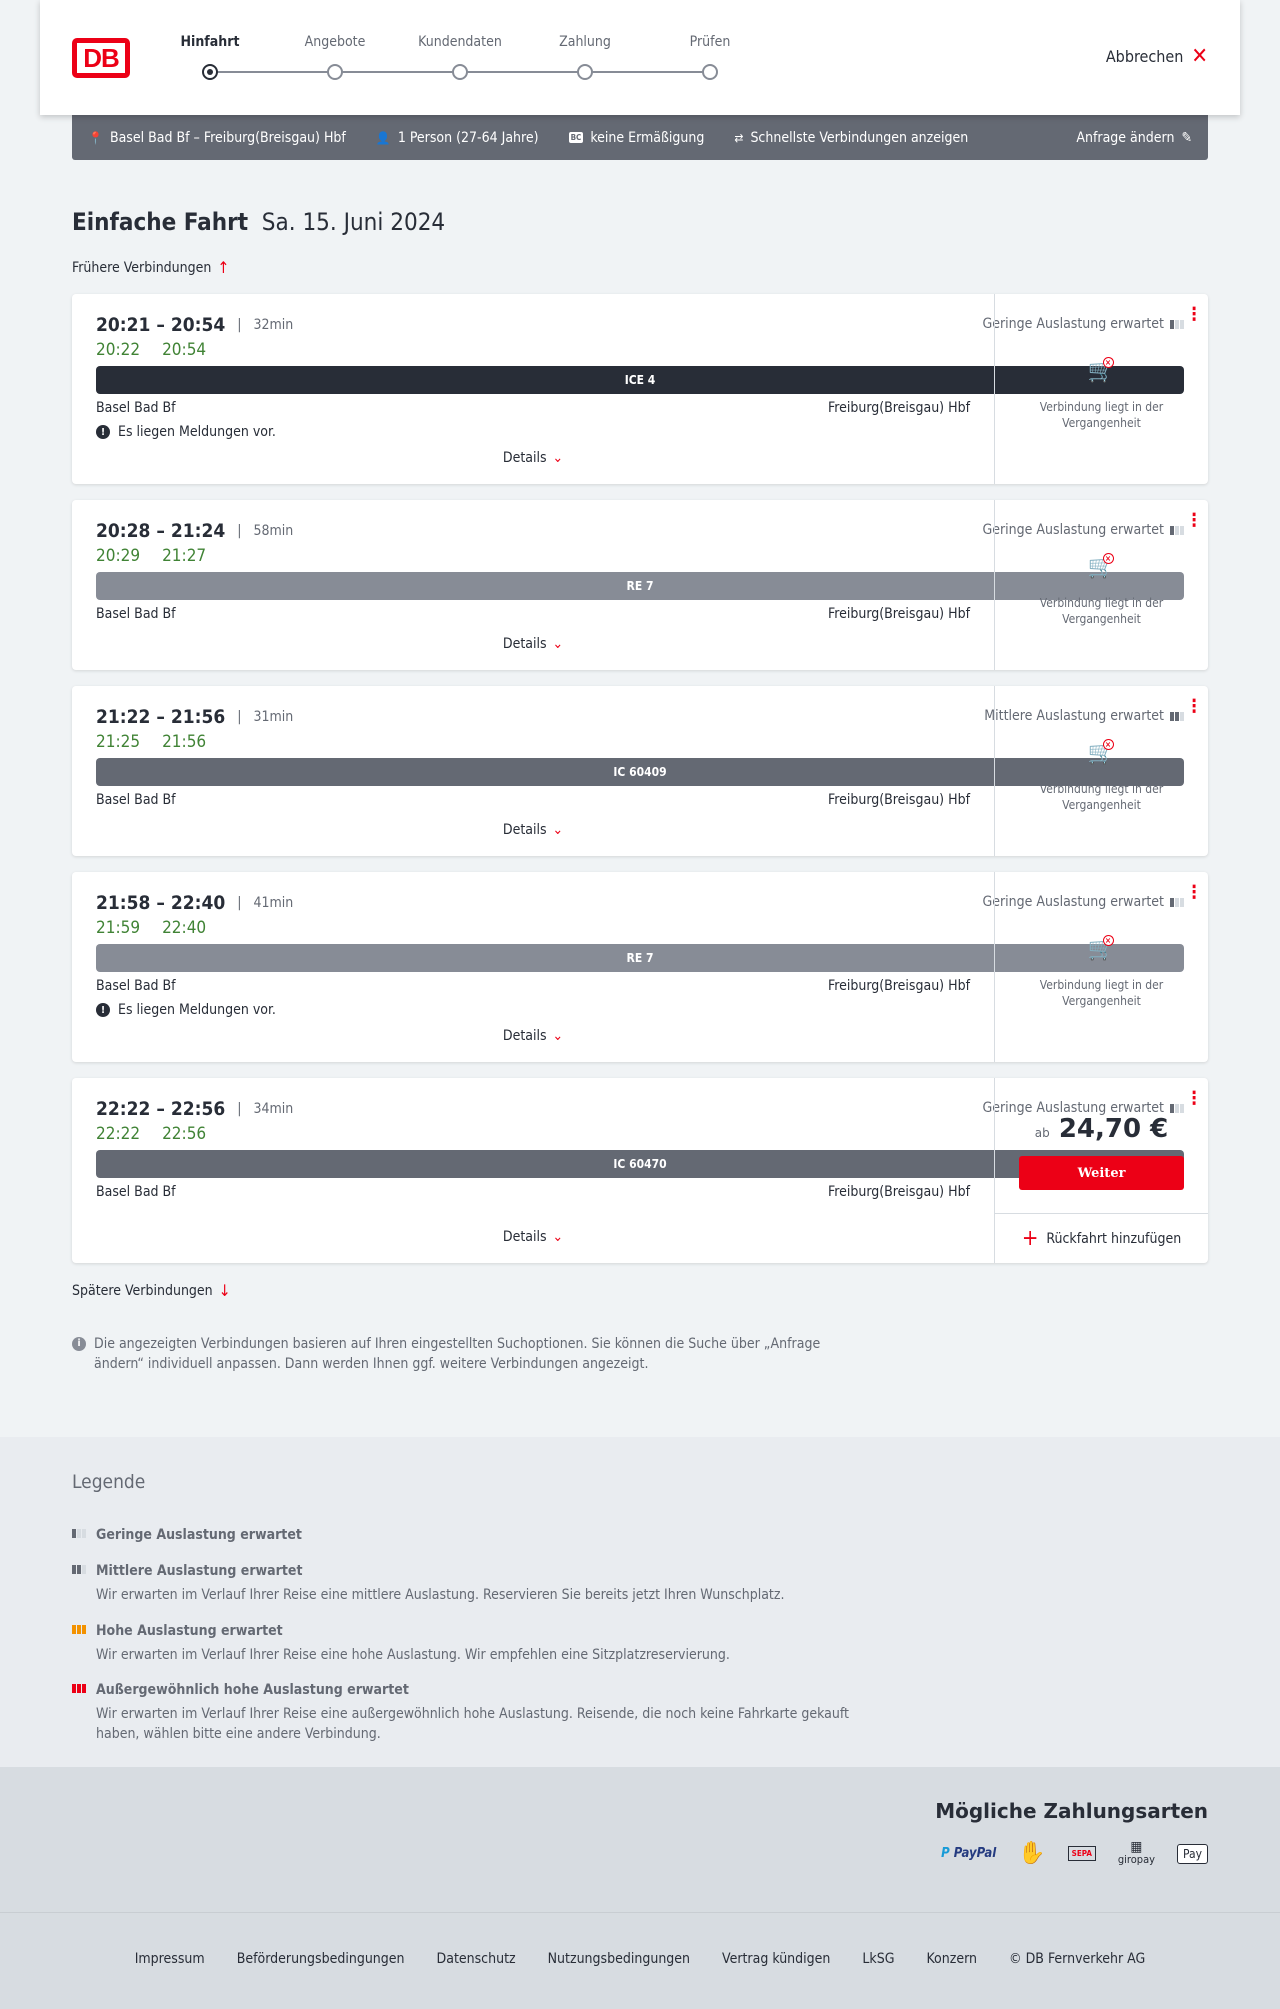  Describe the element at coordinates (186, 432) in the screenshot. I see `notice: ! Es liegen Meldungen vor.` at that location.